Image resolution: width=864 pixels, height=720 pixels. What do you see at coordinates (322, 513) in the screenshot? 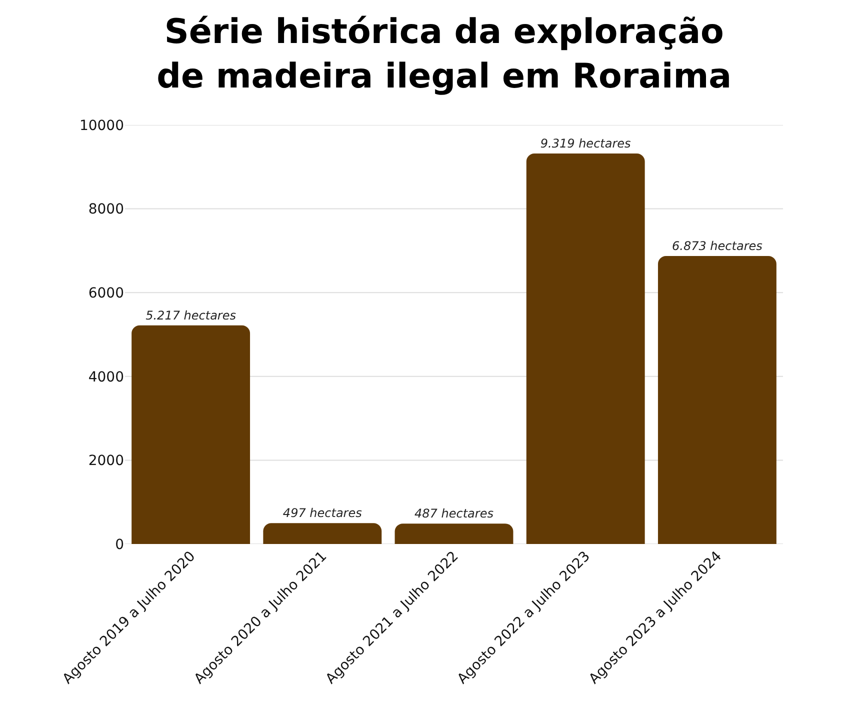
I see `data-label: 497 hectares` at bounding box center [322, 513].